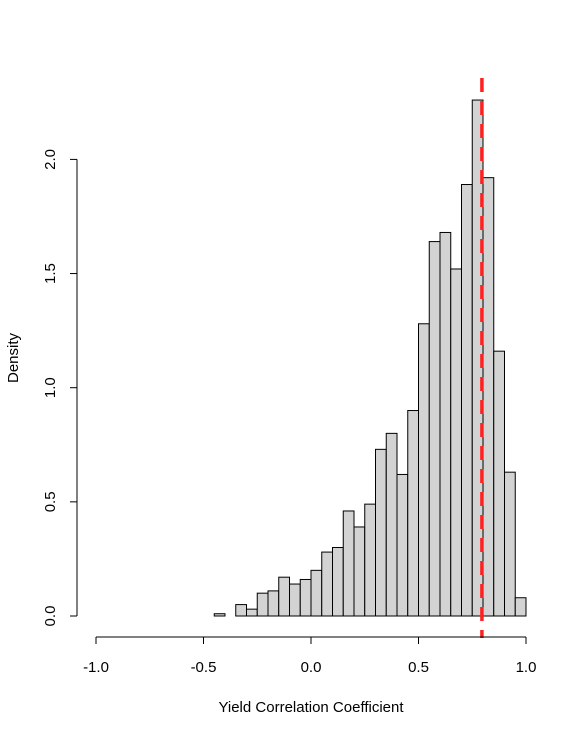 The image size is (584, 736). Describe the element at coordinates (204, 667) in the screenshot. I see `x-tick-label: -0.5` at that location.